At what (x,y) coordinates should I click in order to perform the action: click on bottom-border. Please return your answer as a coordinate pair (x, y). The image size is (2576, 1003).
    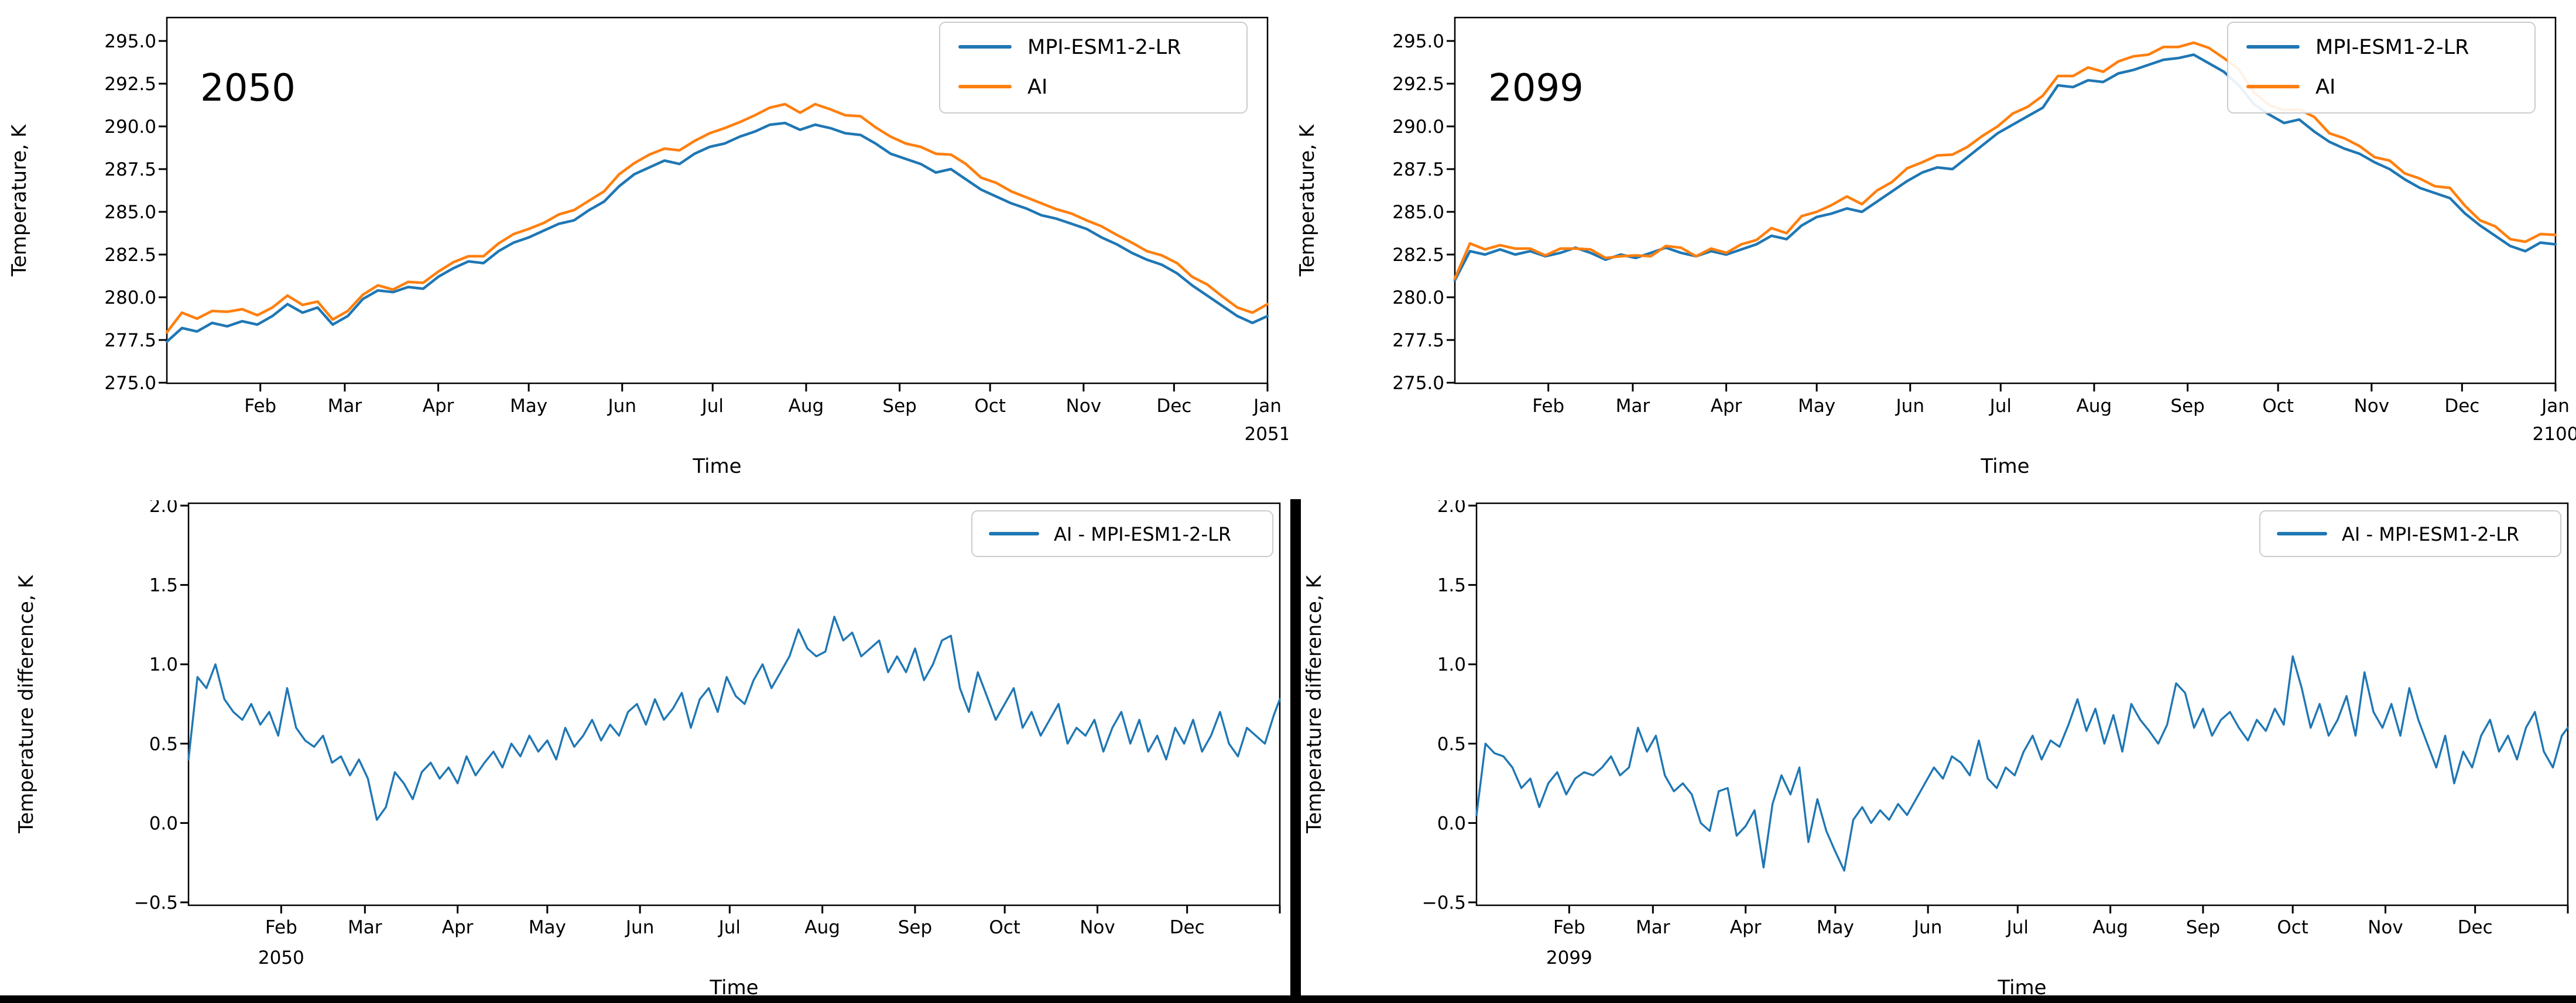
    Looking at the image, I should click on (1288, 999).